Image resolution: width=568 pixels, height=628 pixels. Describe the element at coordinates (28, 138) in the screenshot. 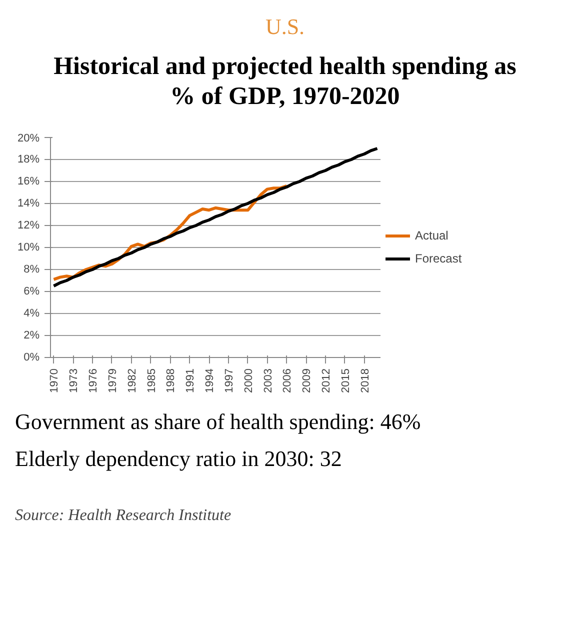

I see `y-tick-label: 20%` at that location.